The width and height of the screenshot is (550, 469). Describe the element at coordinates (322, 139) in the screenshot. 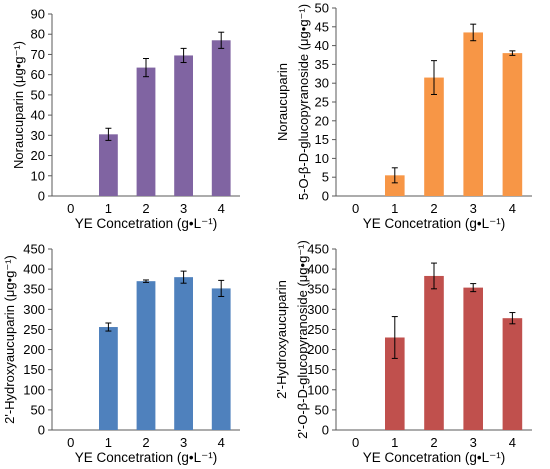

I see `y-tick-label: 15` at that location.